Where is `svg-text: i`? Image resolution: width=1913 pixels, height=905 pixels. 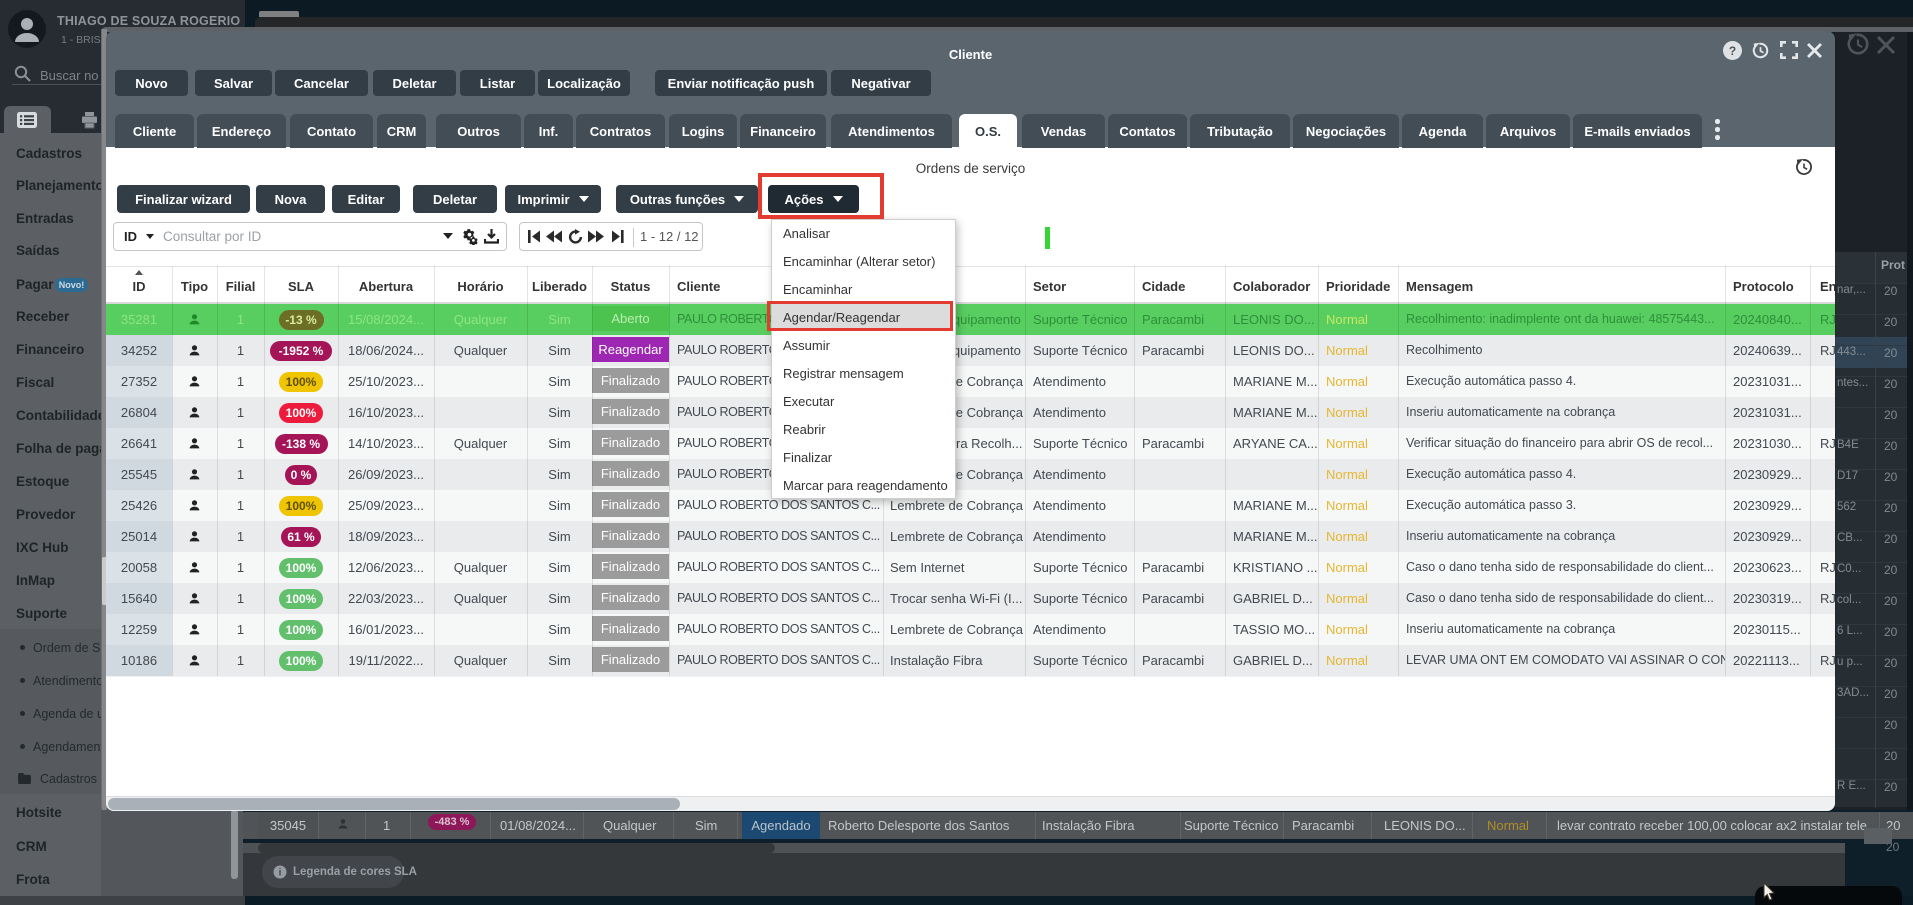 svg-text: i is located at coordinates (280, 873).